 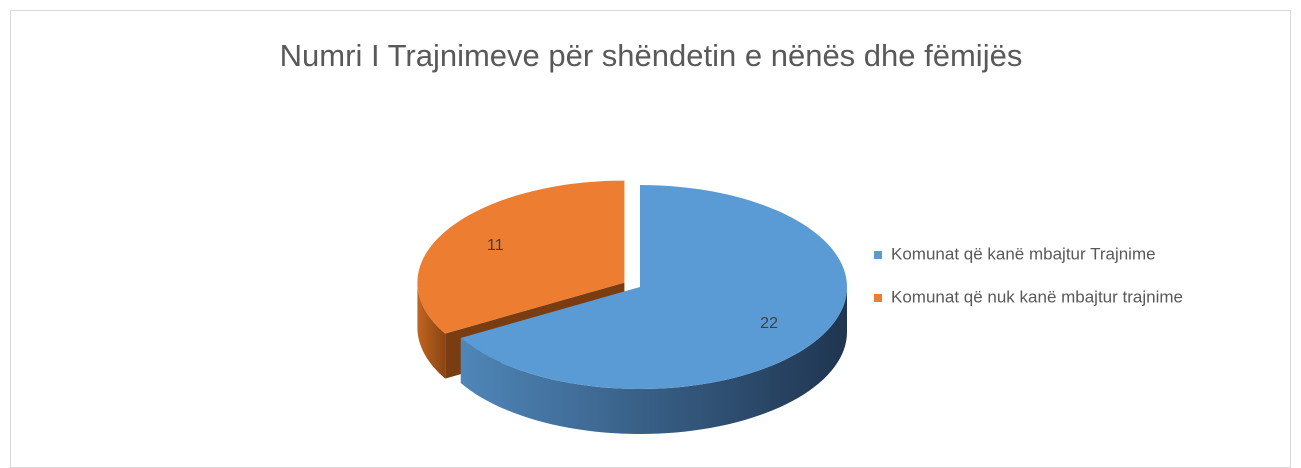 I want to click on legend-label: Komunat që nuk kanë mbajtur trajnime, so click(x=1037, y=296).